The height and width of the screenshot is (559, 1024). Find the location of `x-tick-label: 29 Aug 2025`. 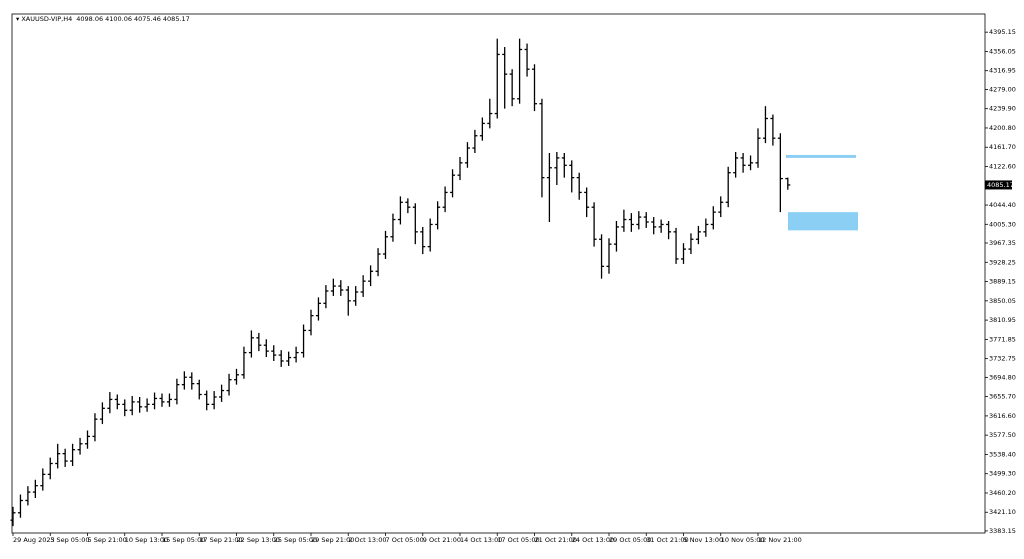

x-tick-label: 29 Aug 2025 is located at coordinates (34, 540).